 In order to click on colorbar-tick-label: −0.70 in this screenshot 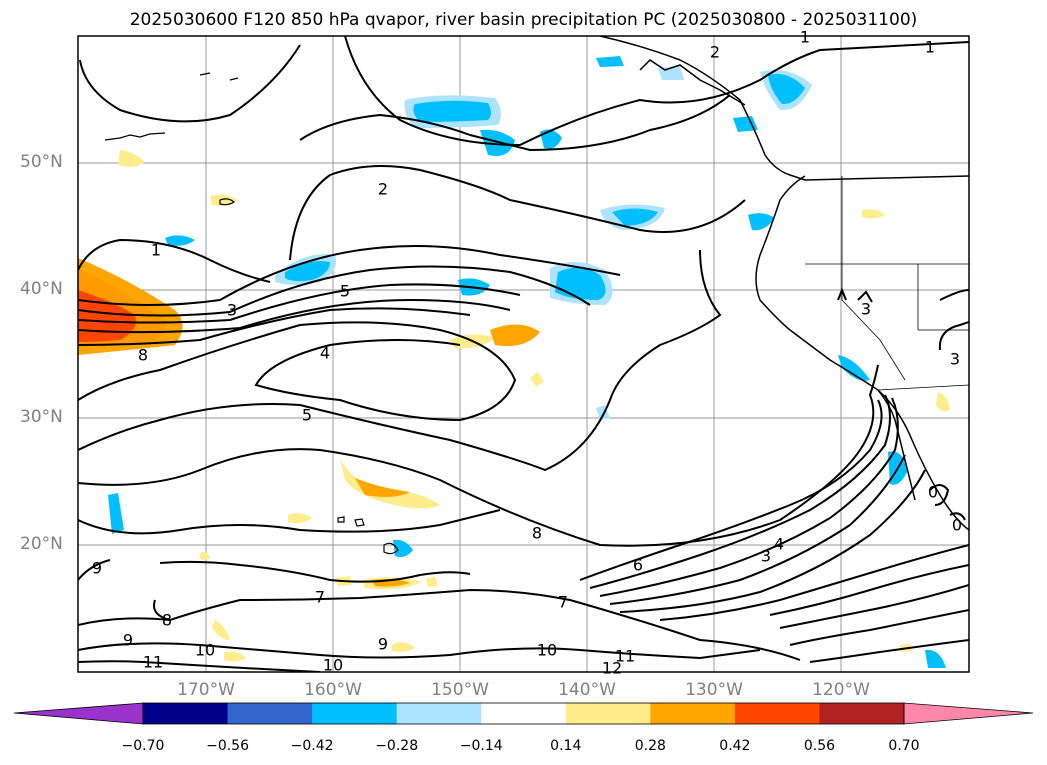, I will do `click(143, 746)`.